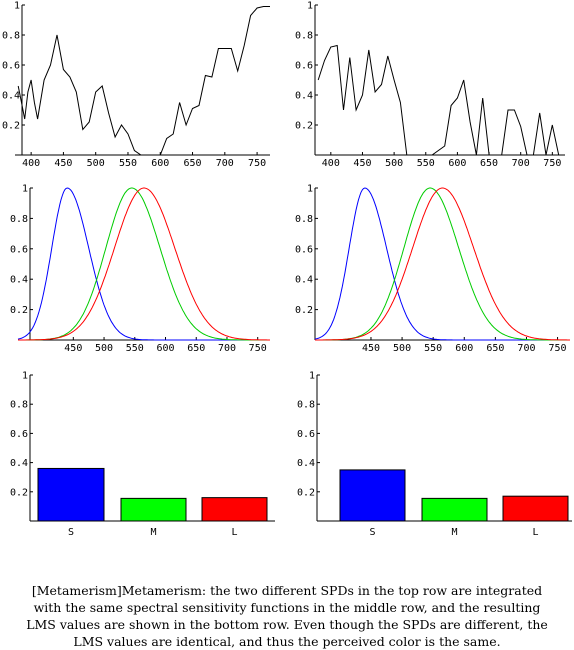  I want to click on chart-panel-bottom-right: 0.2 0.4 0.6 0.8 1 S M L, so click(434, 454).